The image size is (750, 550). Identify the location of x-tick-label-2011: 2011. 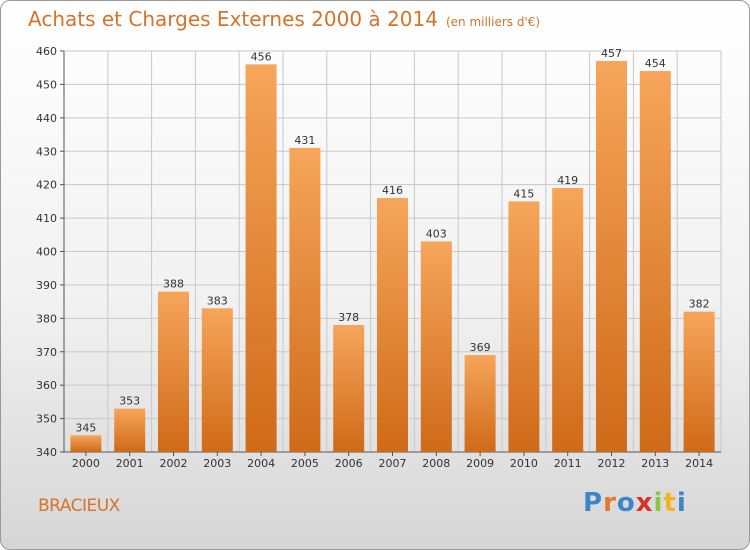
(568, 463).